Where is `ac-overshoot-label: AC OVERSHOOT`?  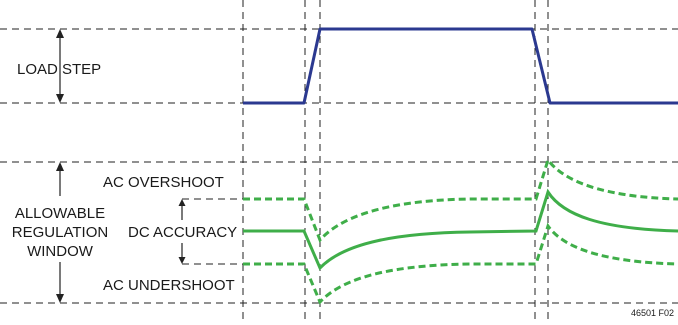 ac-overshoot-label: AC OVERSHOOT is located at coordinates (163, 182).